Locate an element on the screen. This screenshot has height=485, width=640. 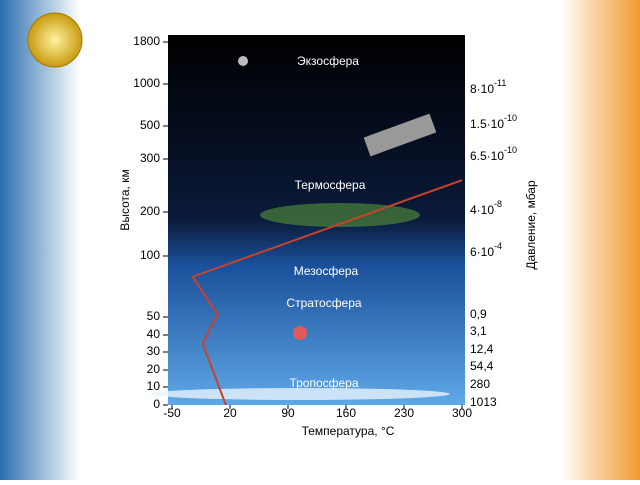
layer-label: Тропосфера is located at coordinates (323, 383).